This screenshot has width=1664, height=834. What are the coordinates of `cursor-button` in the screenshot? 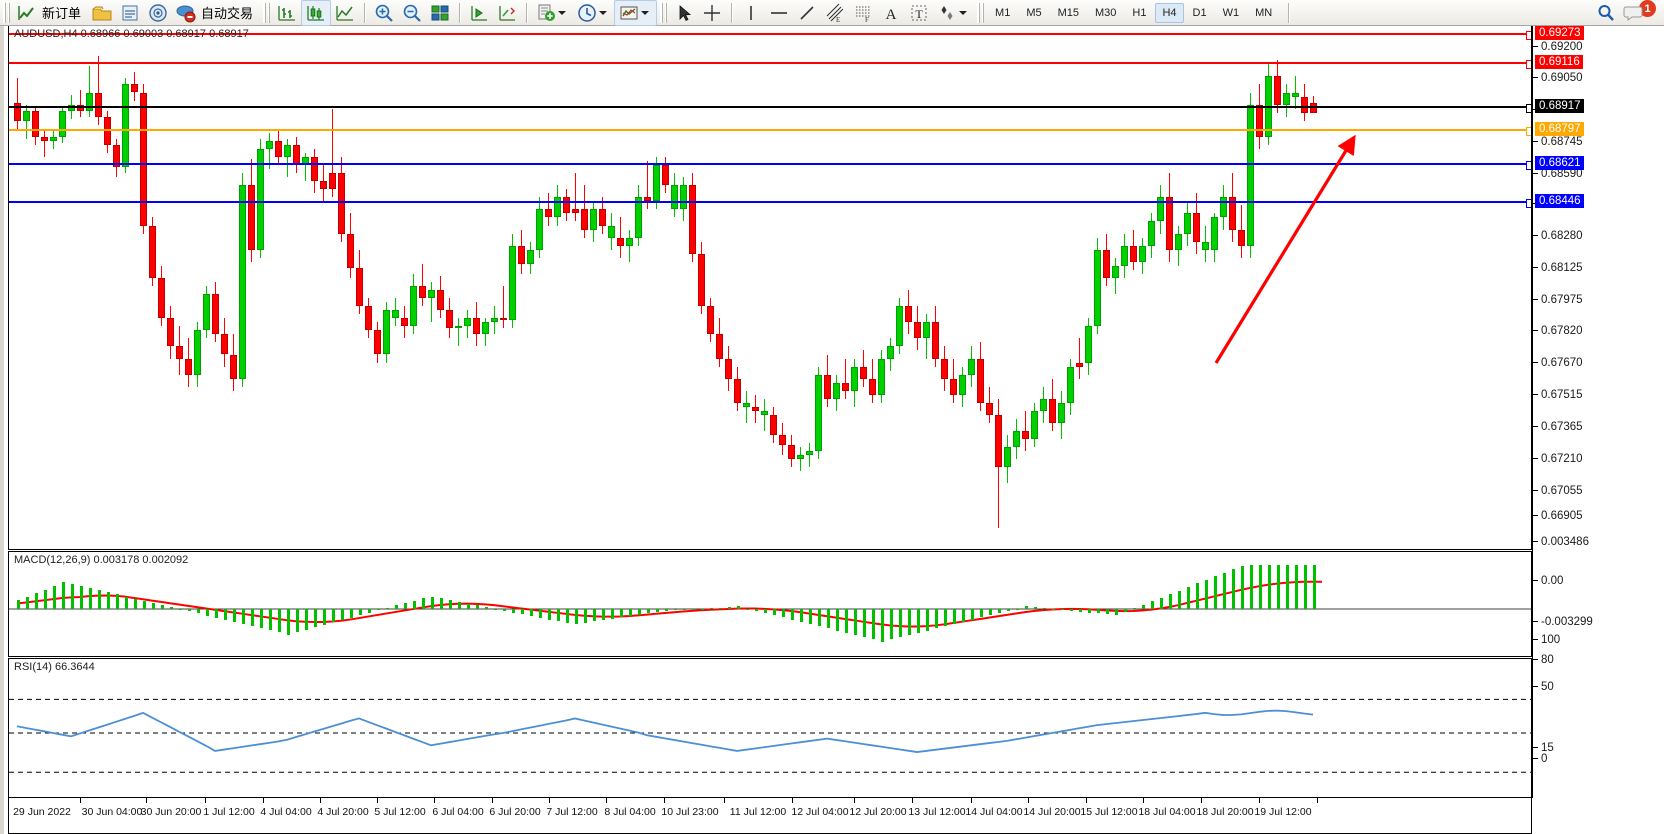 It's located at (684, 13).